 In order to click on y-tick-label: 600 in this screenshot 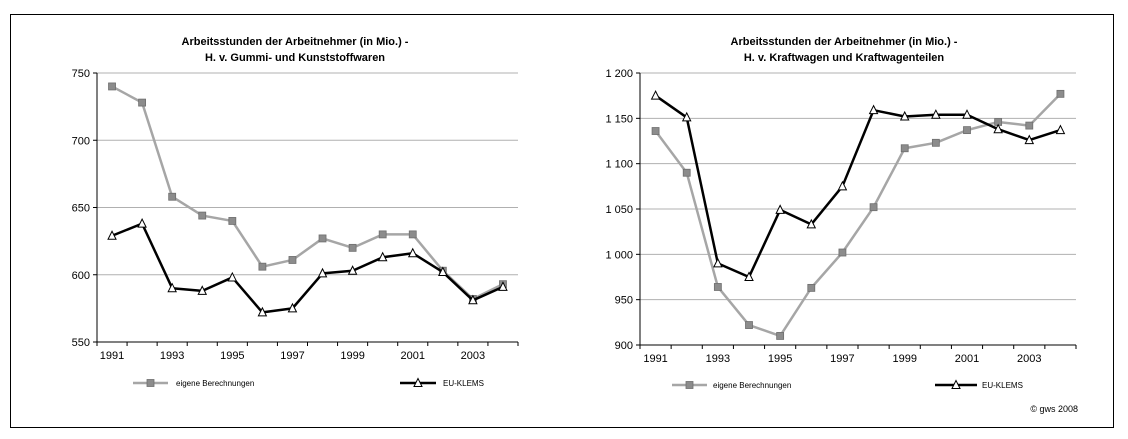, I will do `click(81, 276)`.